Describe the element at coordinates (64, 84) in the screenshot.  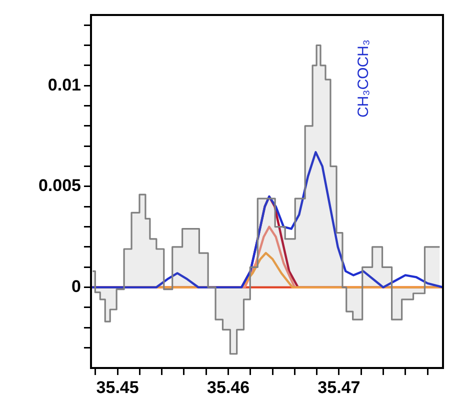
I see `y-tick-label: 0.01` at that location.